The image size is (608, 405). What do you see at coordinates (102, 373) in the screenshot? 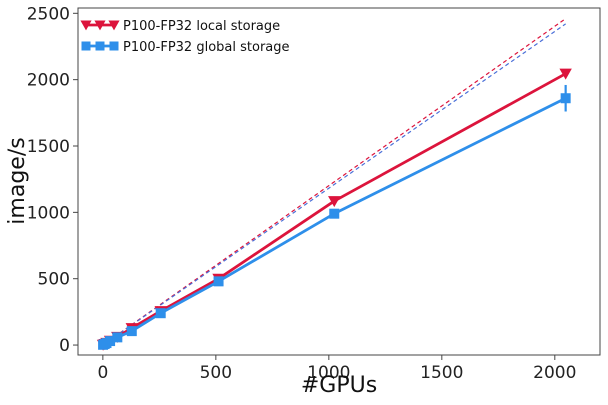
I see `x-tick-label: 0` at bounding box center [102, 373].